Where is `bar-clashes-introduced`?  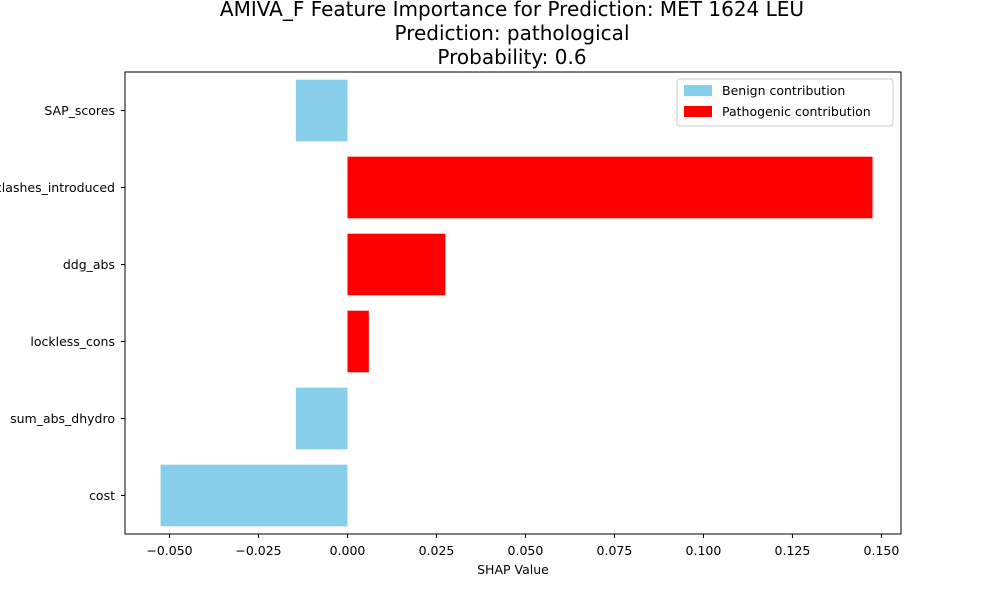
bar-clashes-introduced is located at coordinates (610, 187).